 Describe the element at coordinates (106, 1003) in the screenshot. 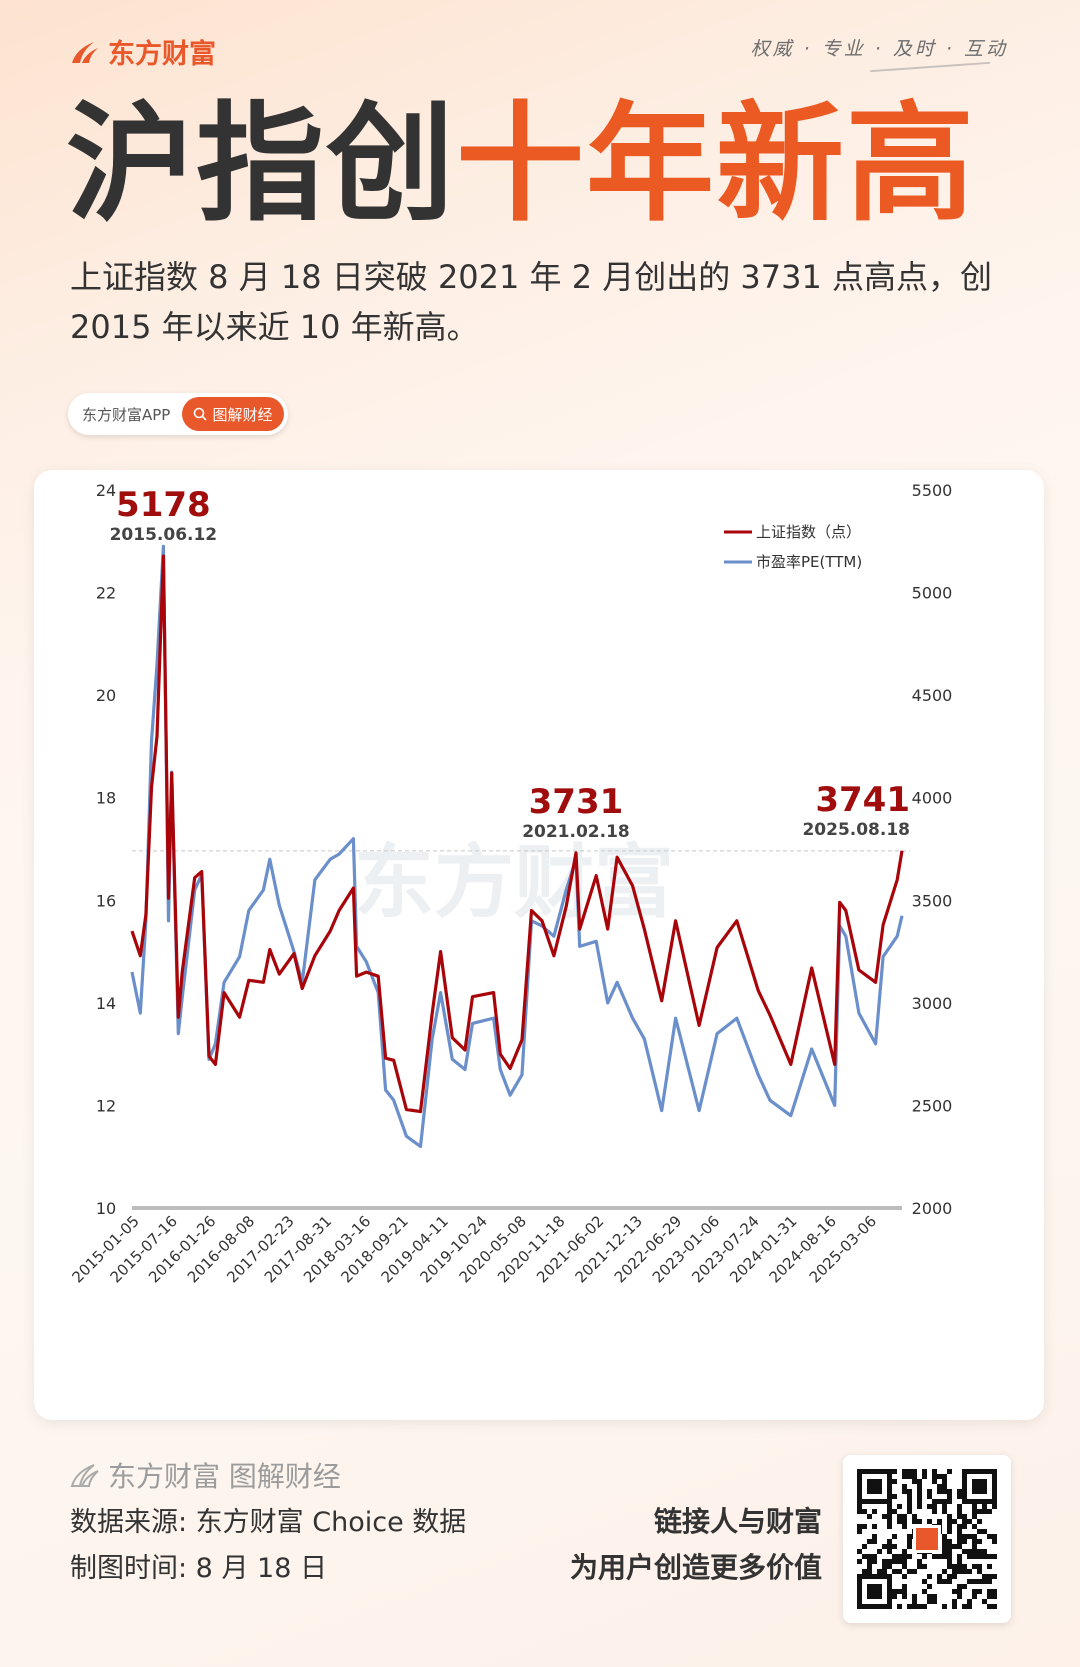

I see `y-left-tick-label: 14` at that location.